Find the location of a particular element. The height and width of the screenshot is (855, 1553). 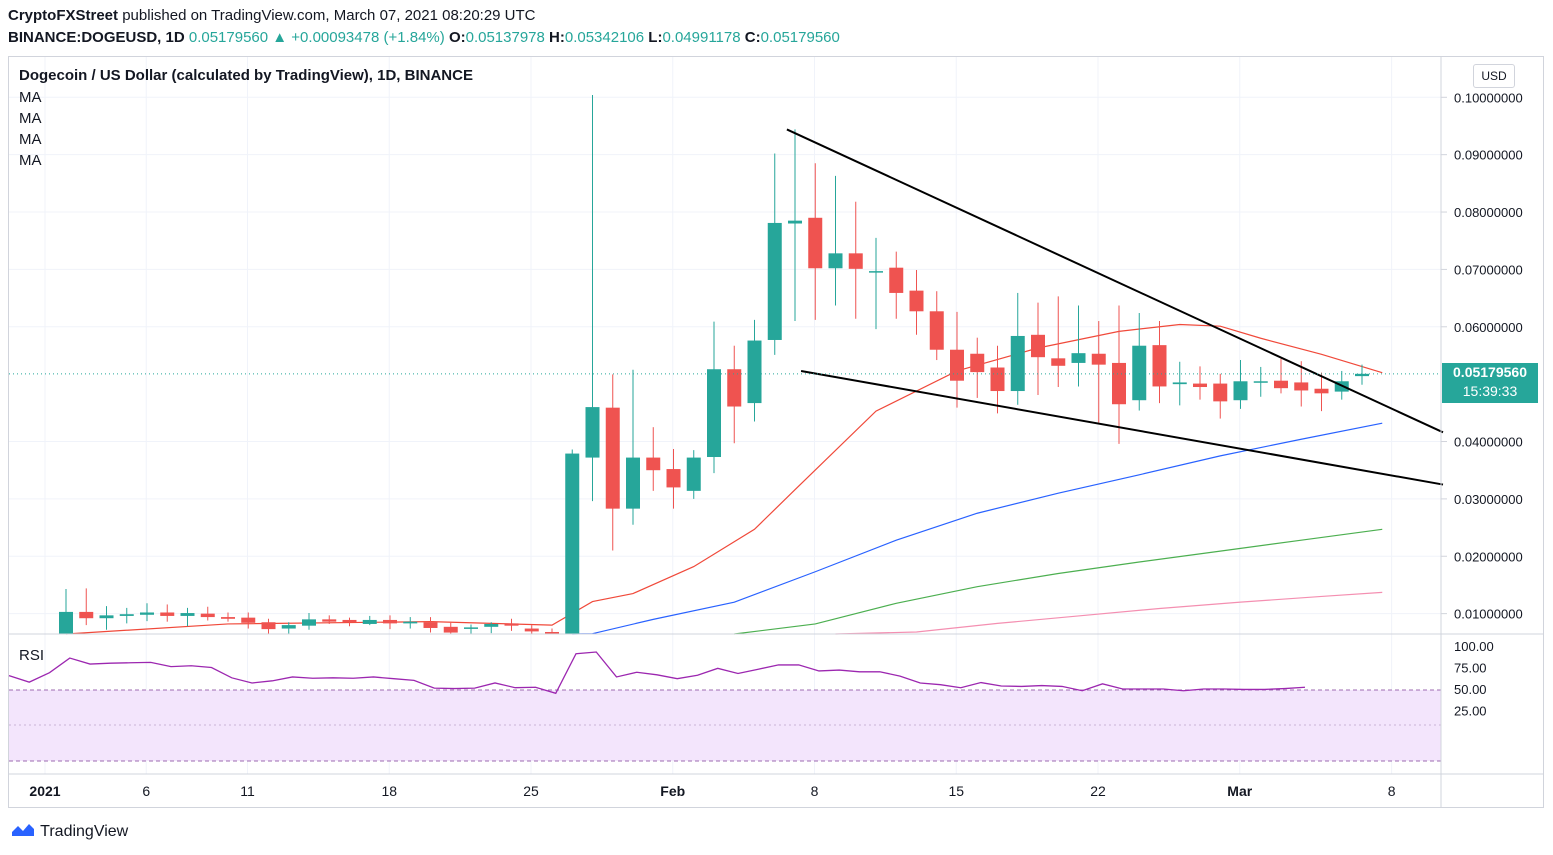

last-price: 0.05179560 is located at coordinates (228, 37).